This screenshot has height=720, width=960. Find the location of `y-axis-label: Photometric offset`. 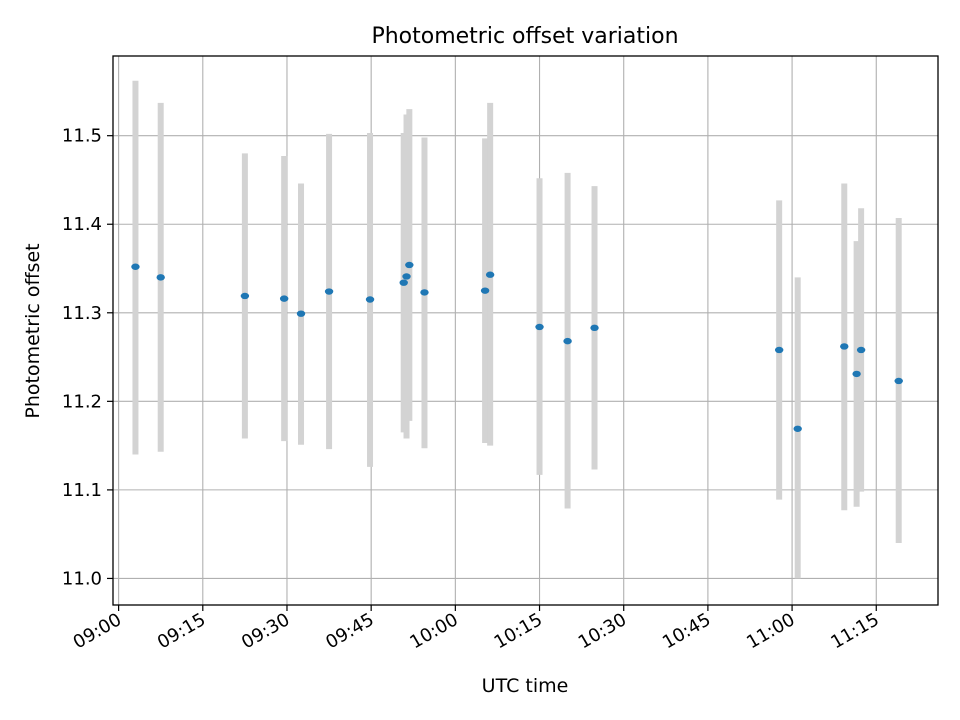

y-axis-label: Photometric offset is located at coordinates (33, 330).